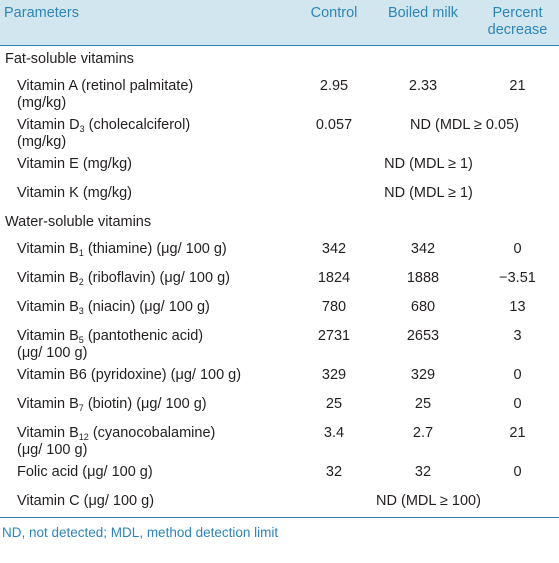 The height and width of the screenshot is (563, 559). Describe the element at coordinates (334, 375) in the screenshot. I see `cell-control: 329` at that location.